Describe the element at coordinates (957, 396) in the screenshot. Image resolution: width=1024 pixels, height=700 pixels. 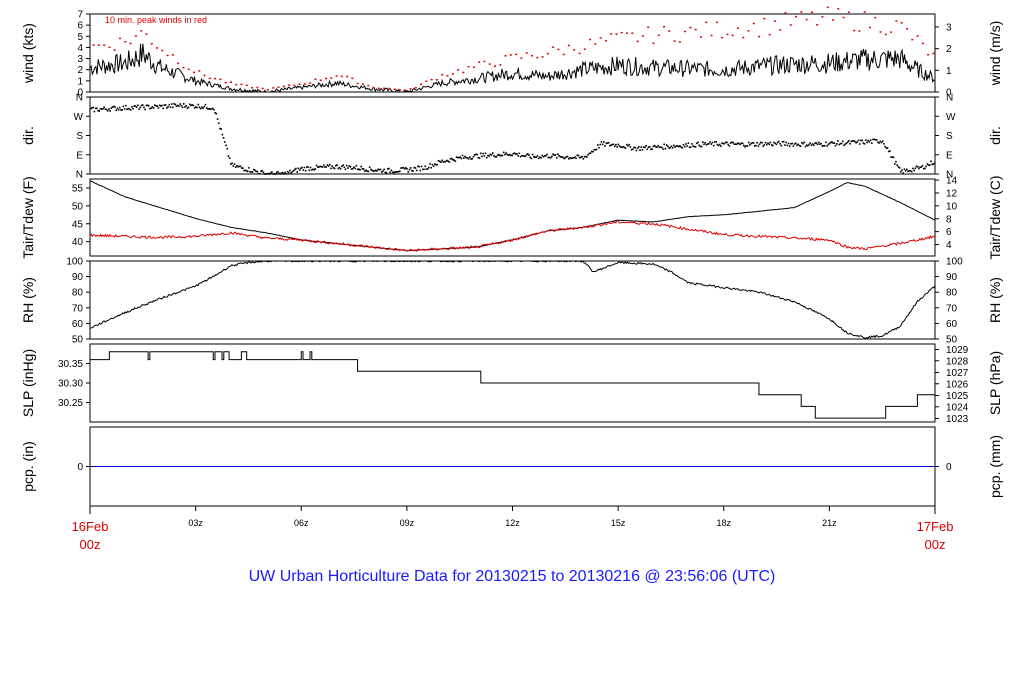
I see `tick-label-right: 1025` at that location.